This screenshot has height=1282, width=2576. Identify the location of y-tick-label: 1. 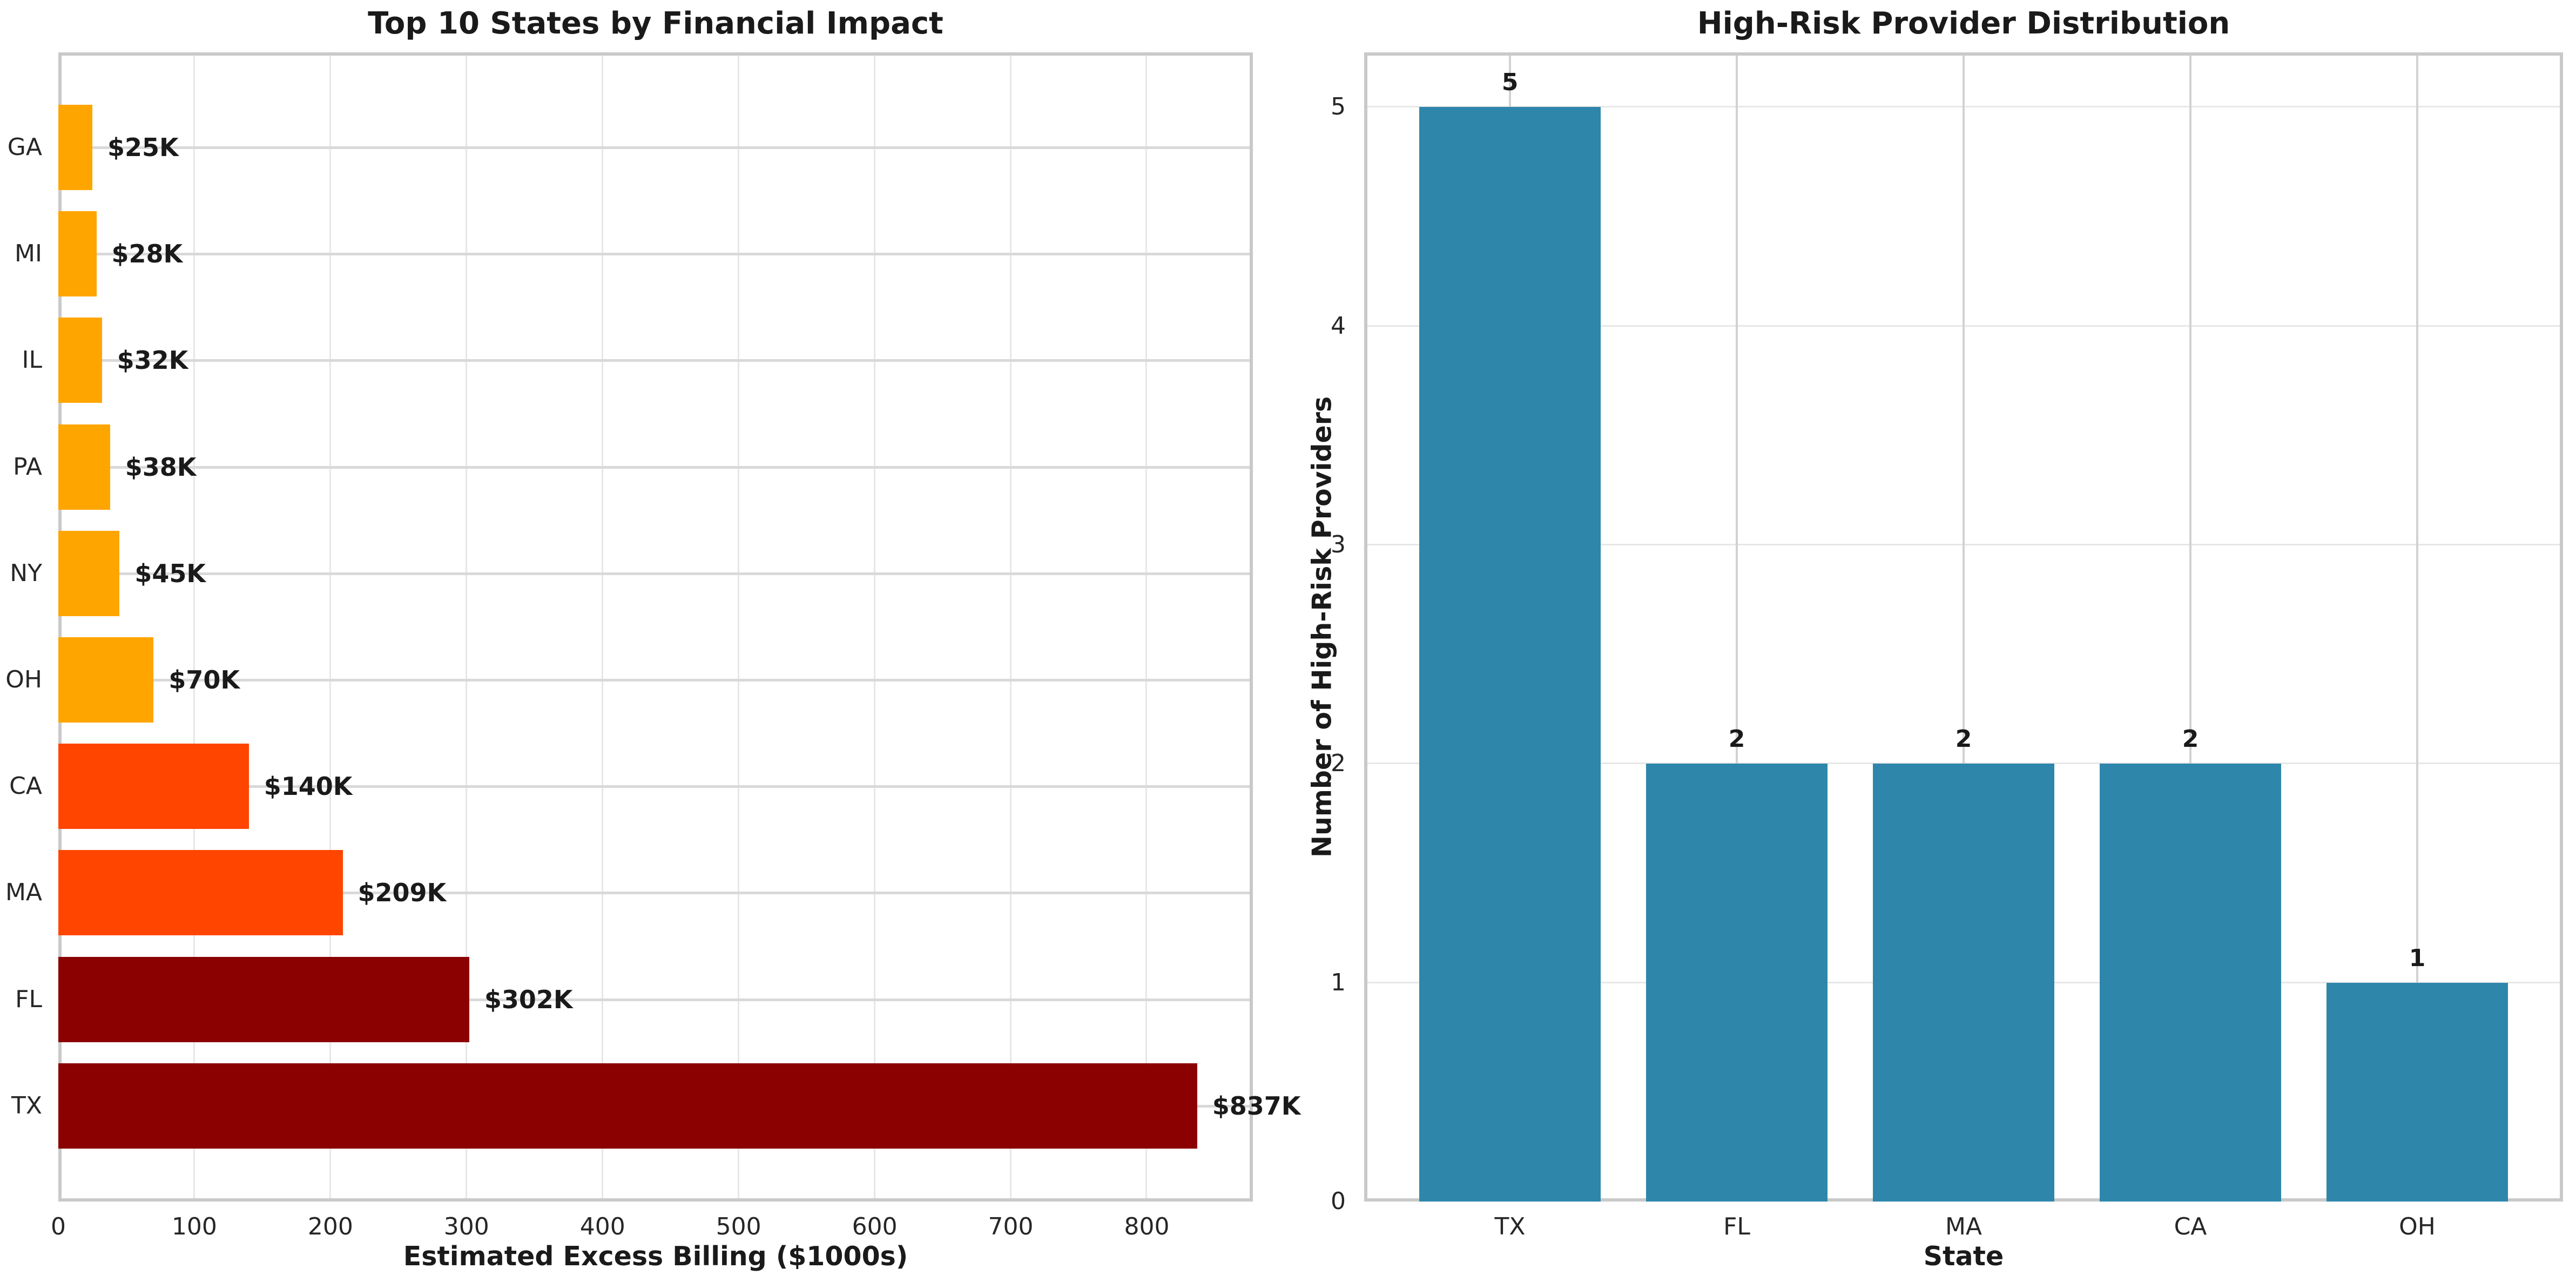
(1338, 982).